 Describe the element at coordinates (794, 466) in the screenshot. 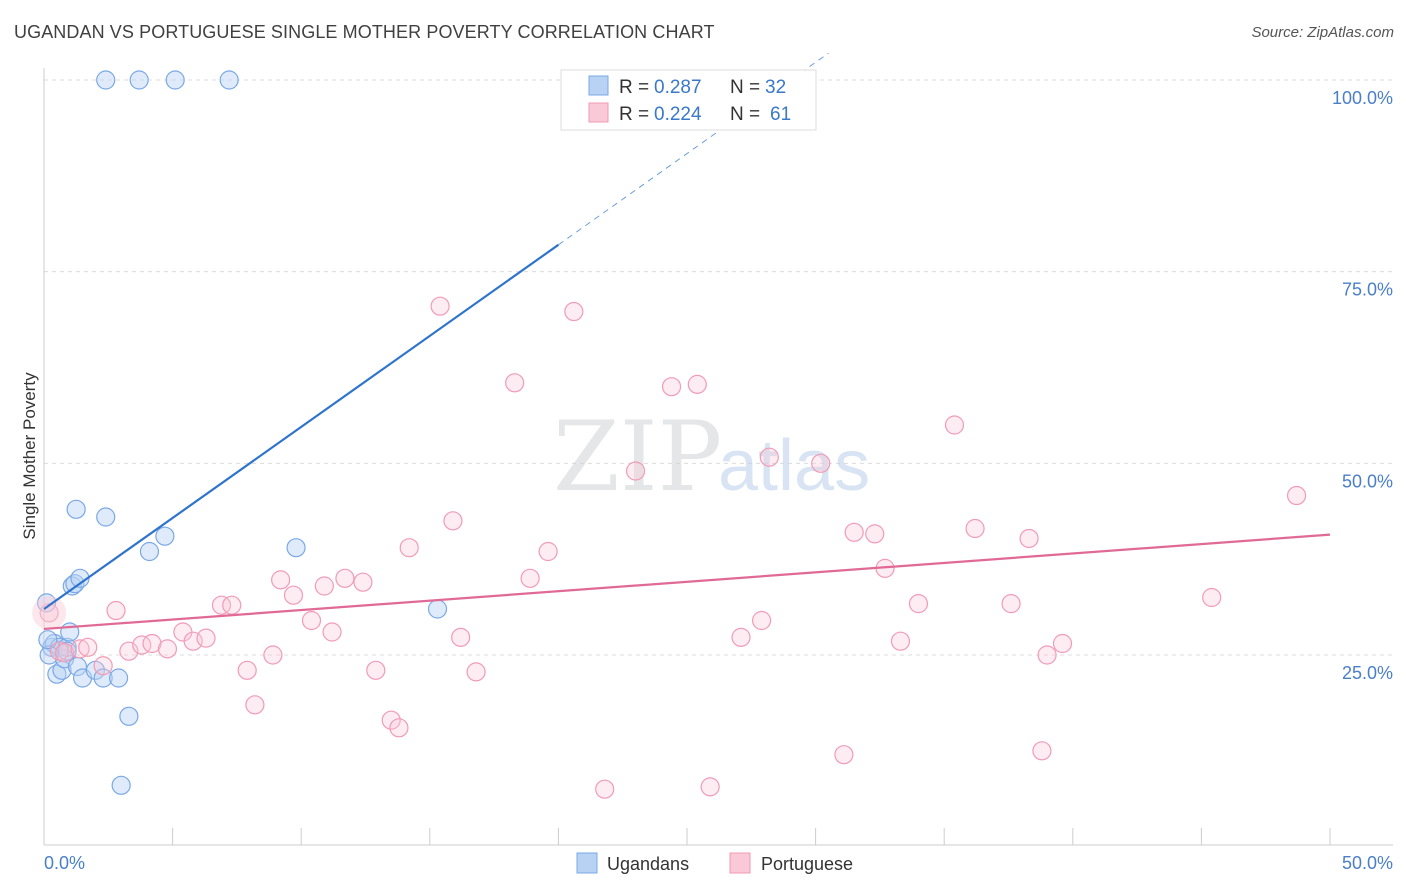

I see `watermark-atlas: atlas` at that location.